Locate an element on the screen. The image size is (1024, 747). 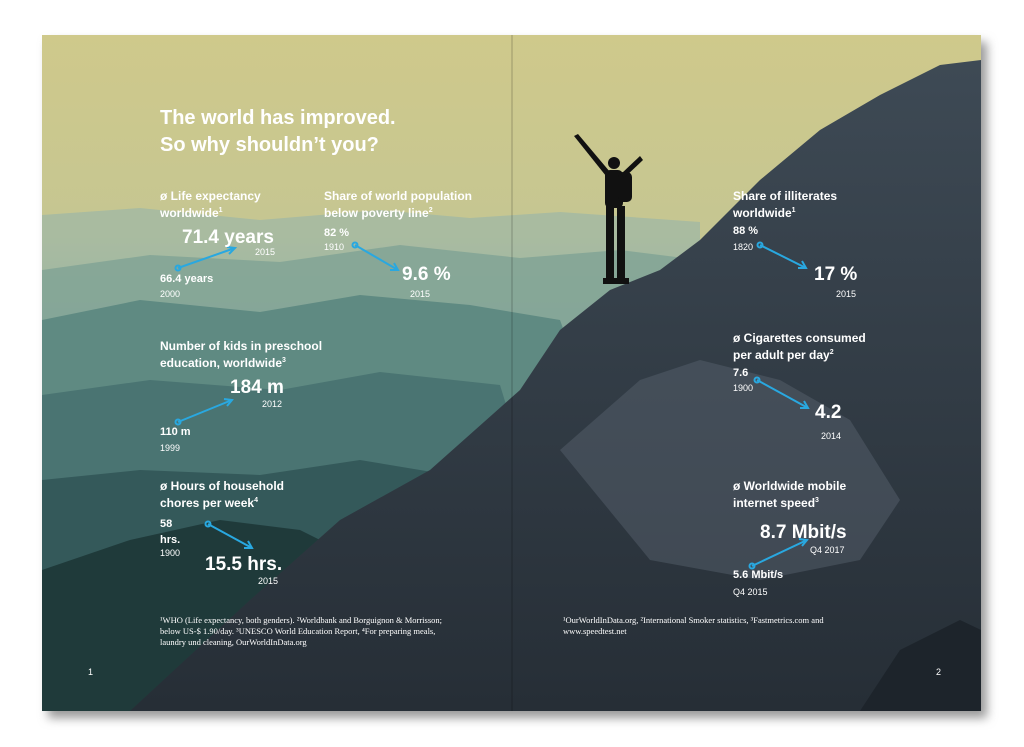
end-year: 2012 is located at coordinates (272, 404).